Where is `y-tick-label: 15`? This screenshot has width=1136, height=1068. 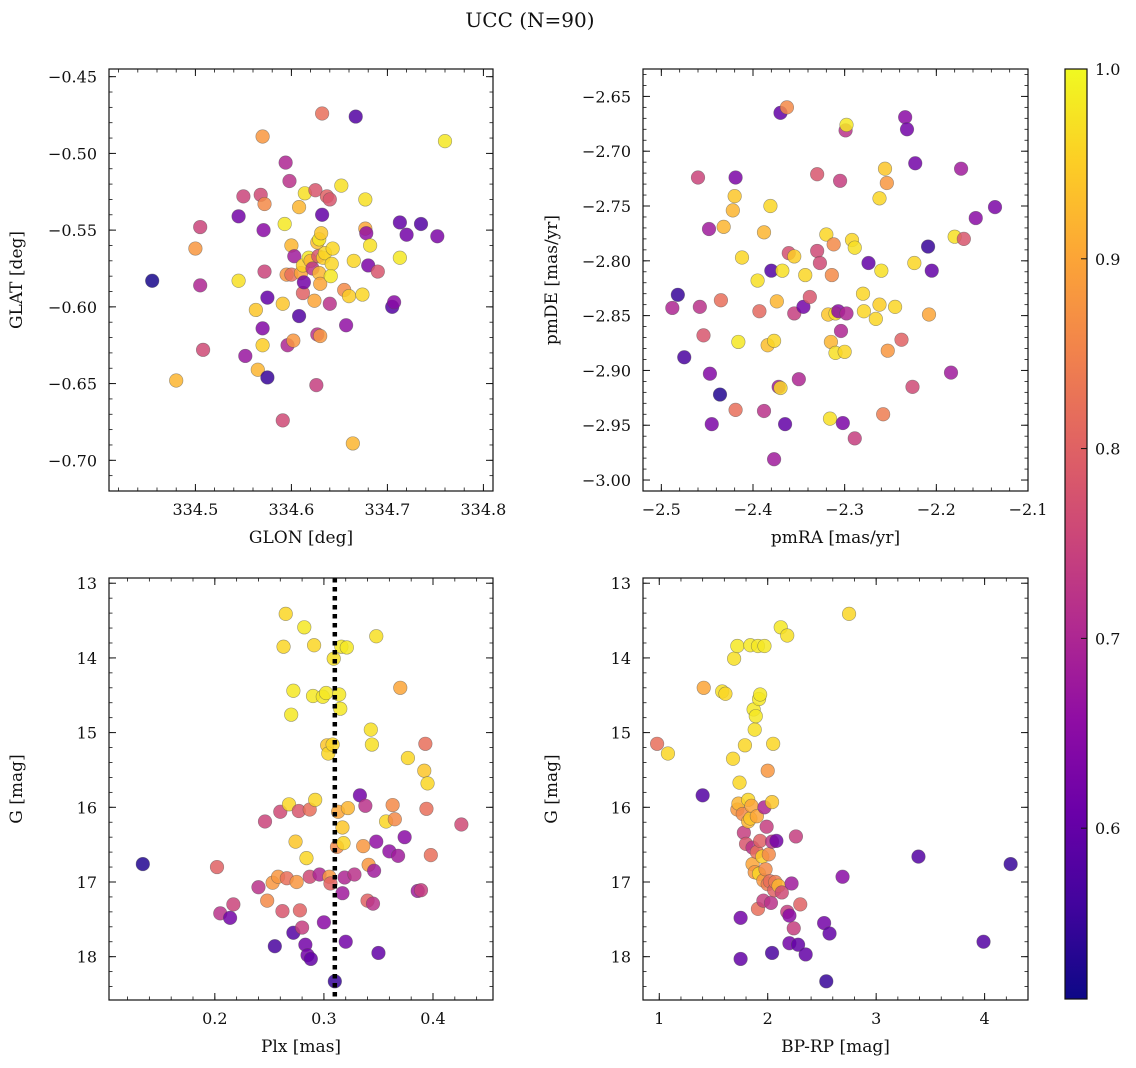 y-tick-label: 15 is located at coordinates (621, 733).